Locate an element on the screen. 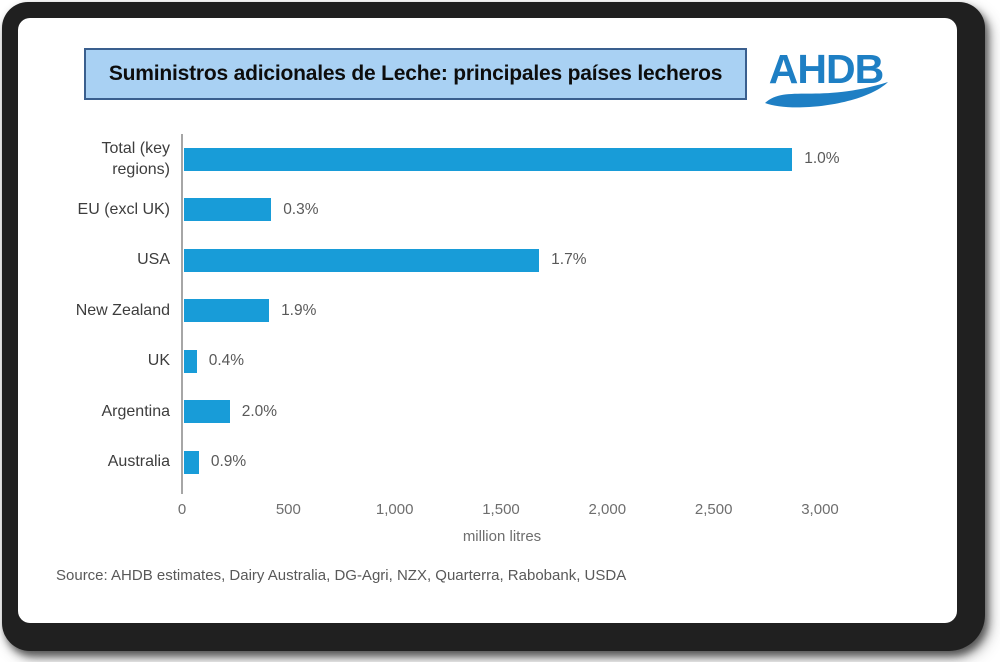 This screenshot has width=1000, height=662. y-axis-line is located at coordinates (182, 314).